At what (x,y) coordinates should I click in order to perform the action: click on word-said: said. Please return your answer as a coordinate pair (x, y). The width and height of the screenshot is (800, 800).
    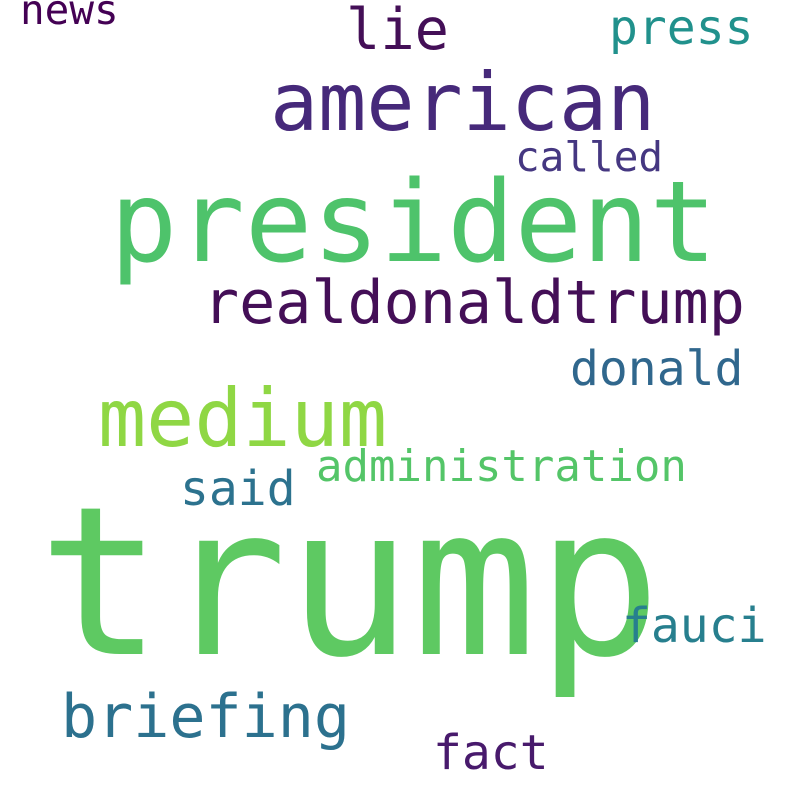
    Looking at the image, I should click on (238, 489).